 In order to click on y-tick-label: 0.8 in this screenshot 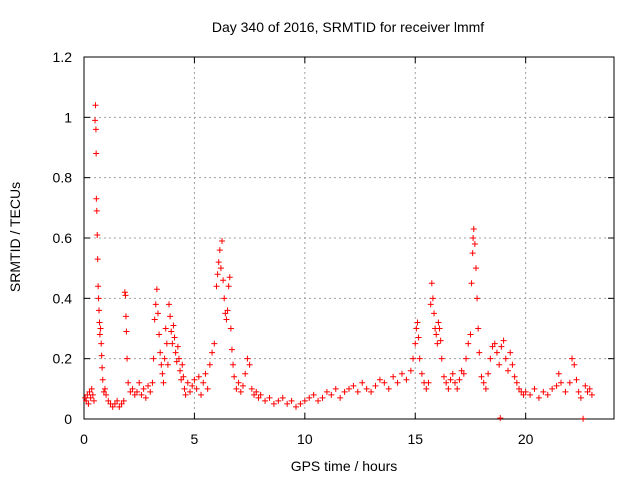, I will do `click(63, 178)`.